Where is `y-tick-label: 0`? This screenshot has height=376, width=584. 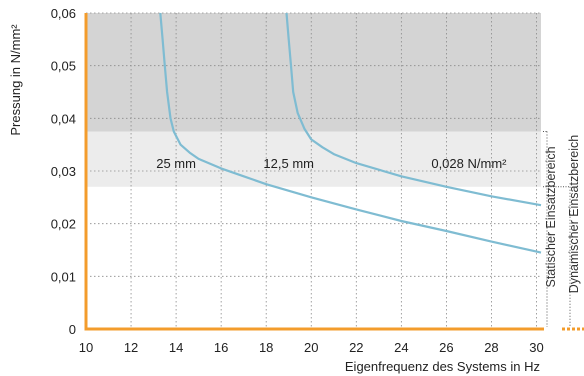 y-tick-label: 0 is located at coordinates (72, 329).